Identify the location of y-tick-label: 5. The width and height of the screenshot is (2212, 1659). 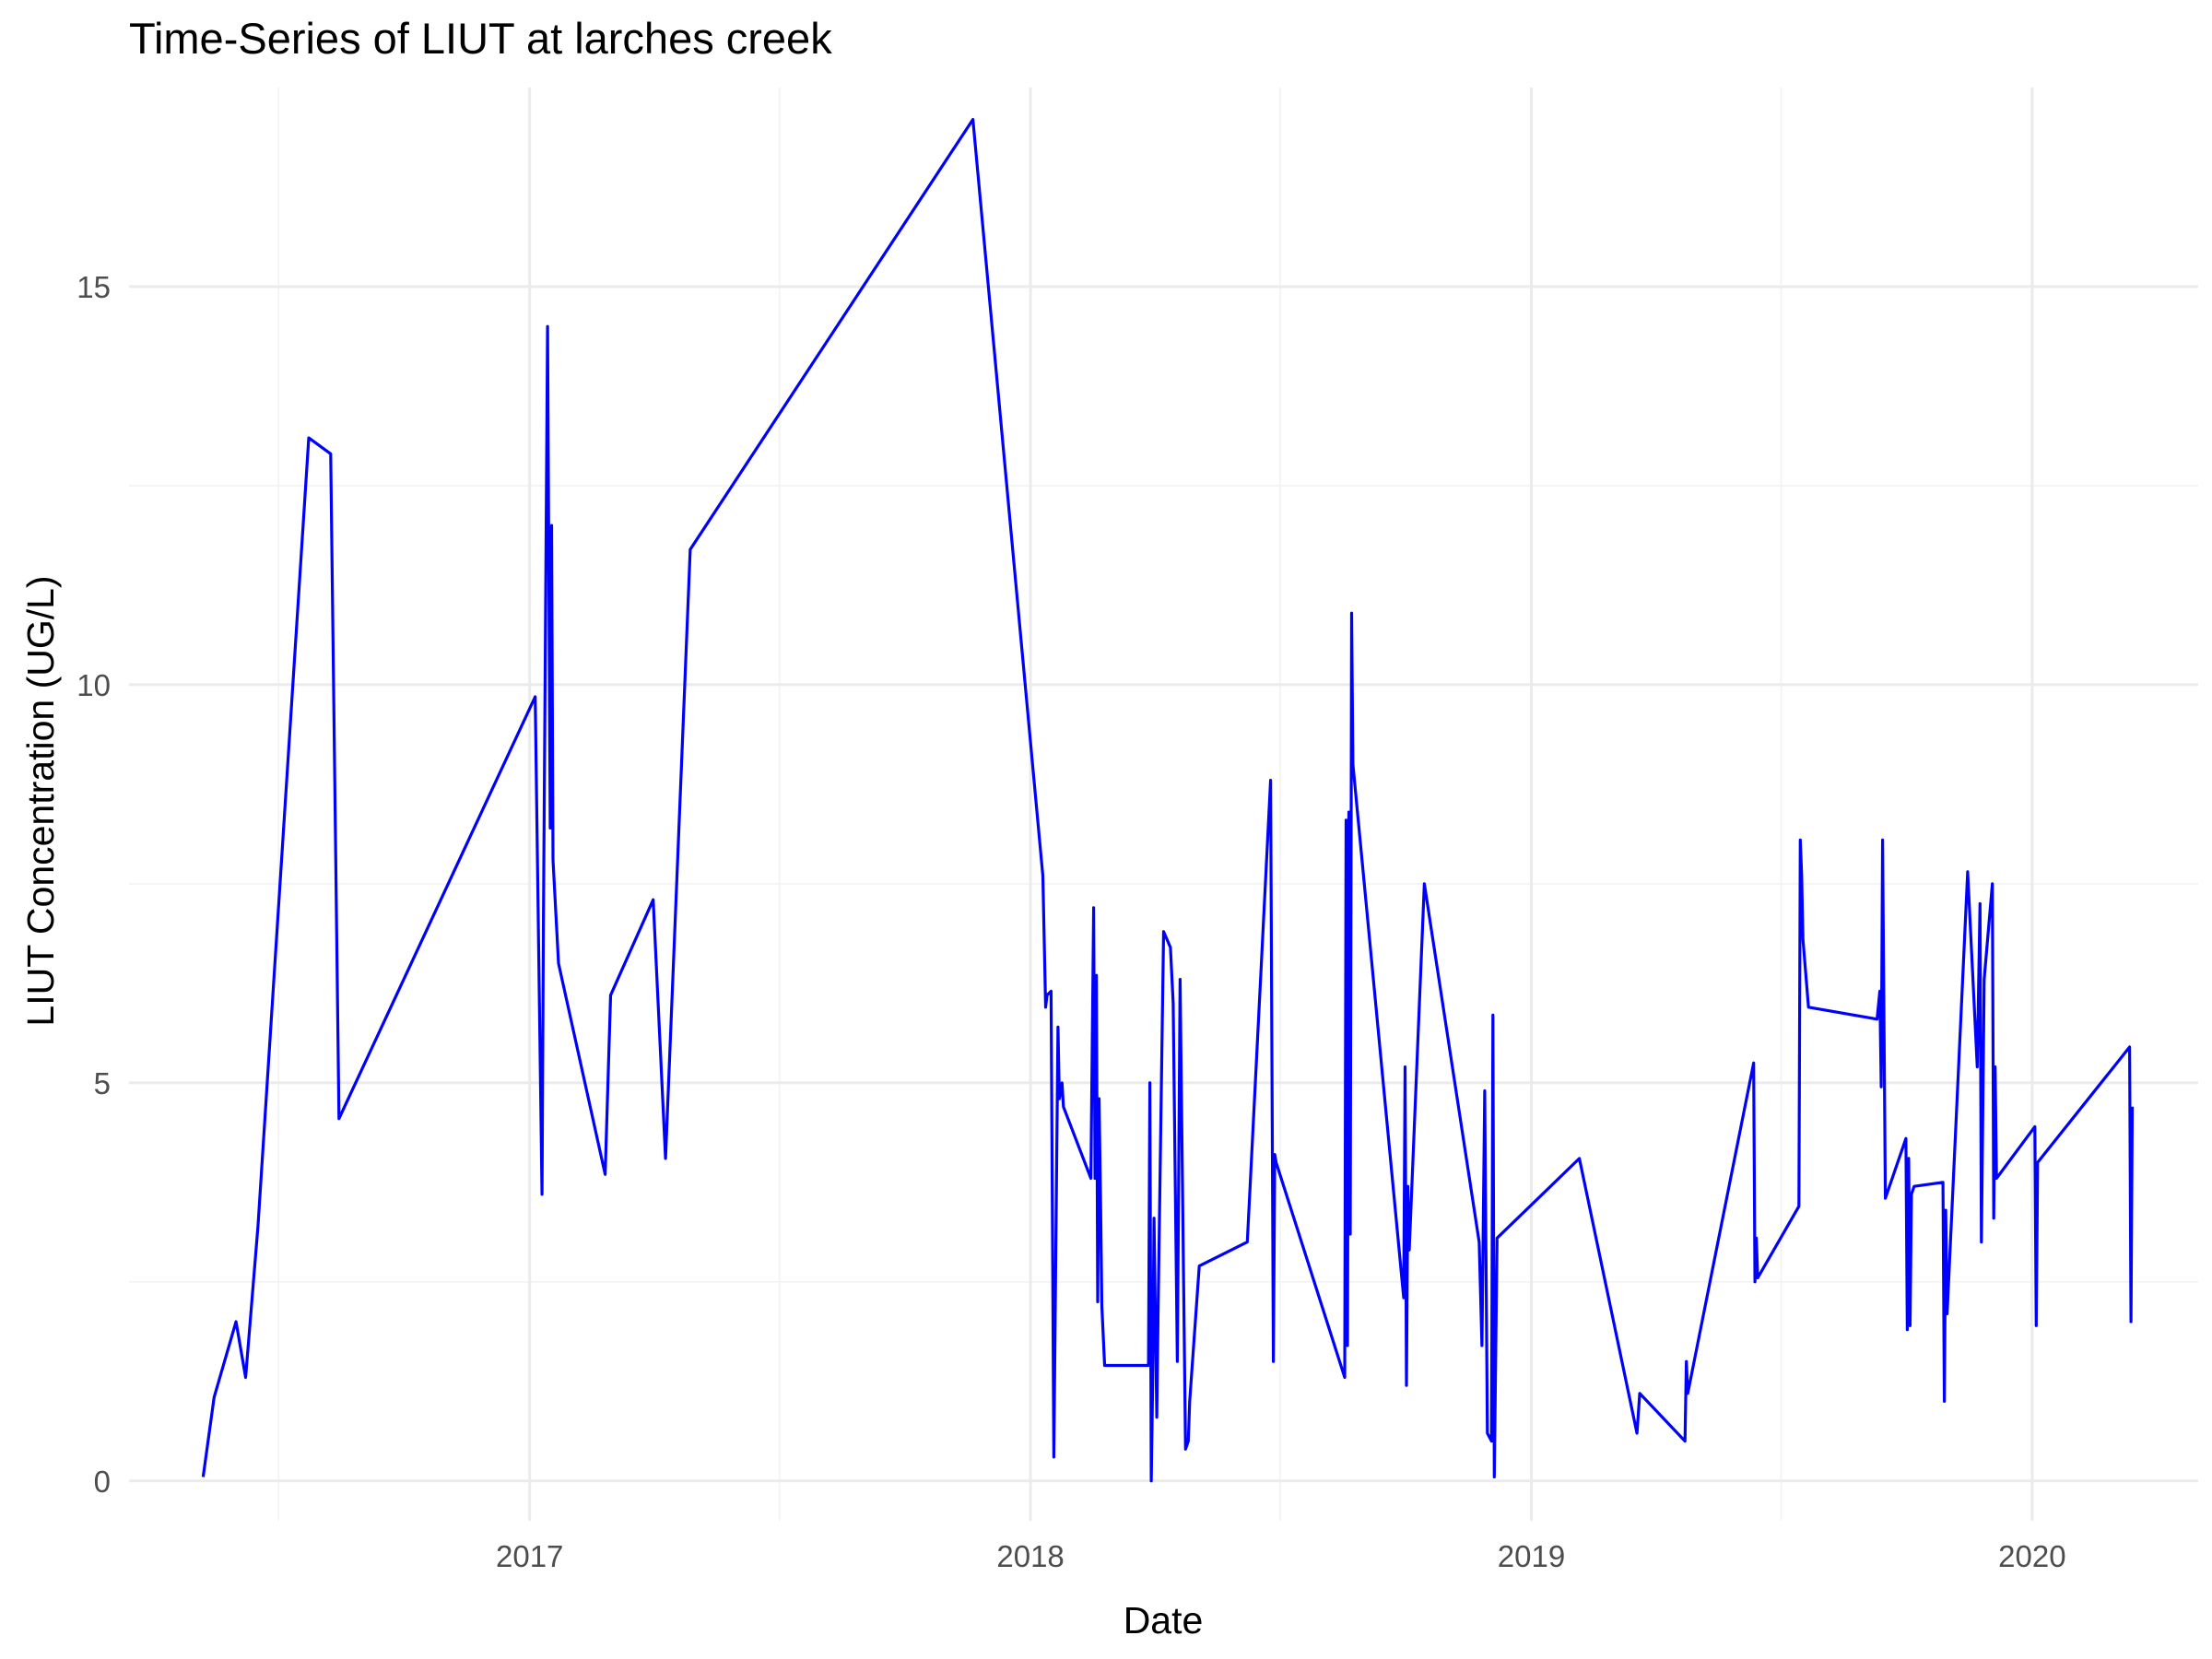
(102, 1083).